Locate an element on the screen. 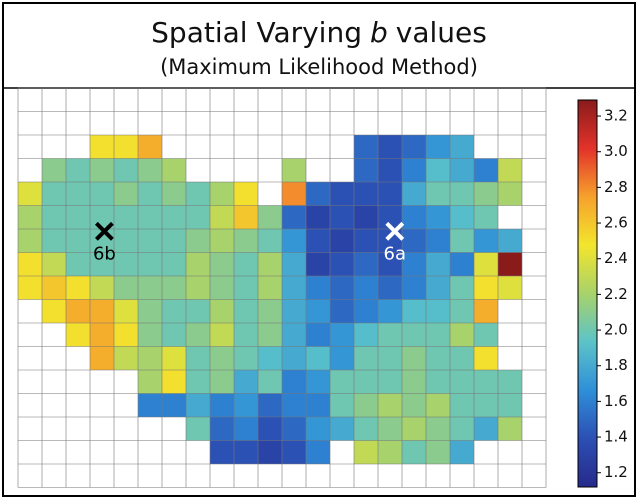 The width and height of the screenshot is (638, 499). marker-label: 6a is located at coordinates (395, 253).